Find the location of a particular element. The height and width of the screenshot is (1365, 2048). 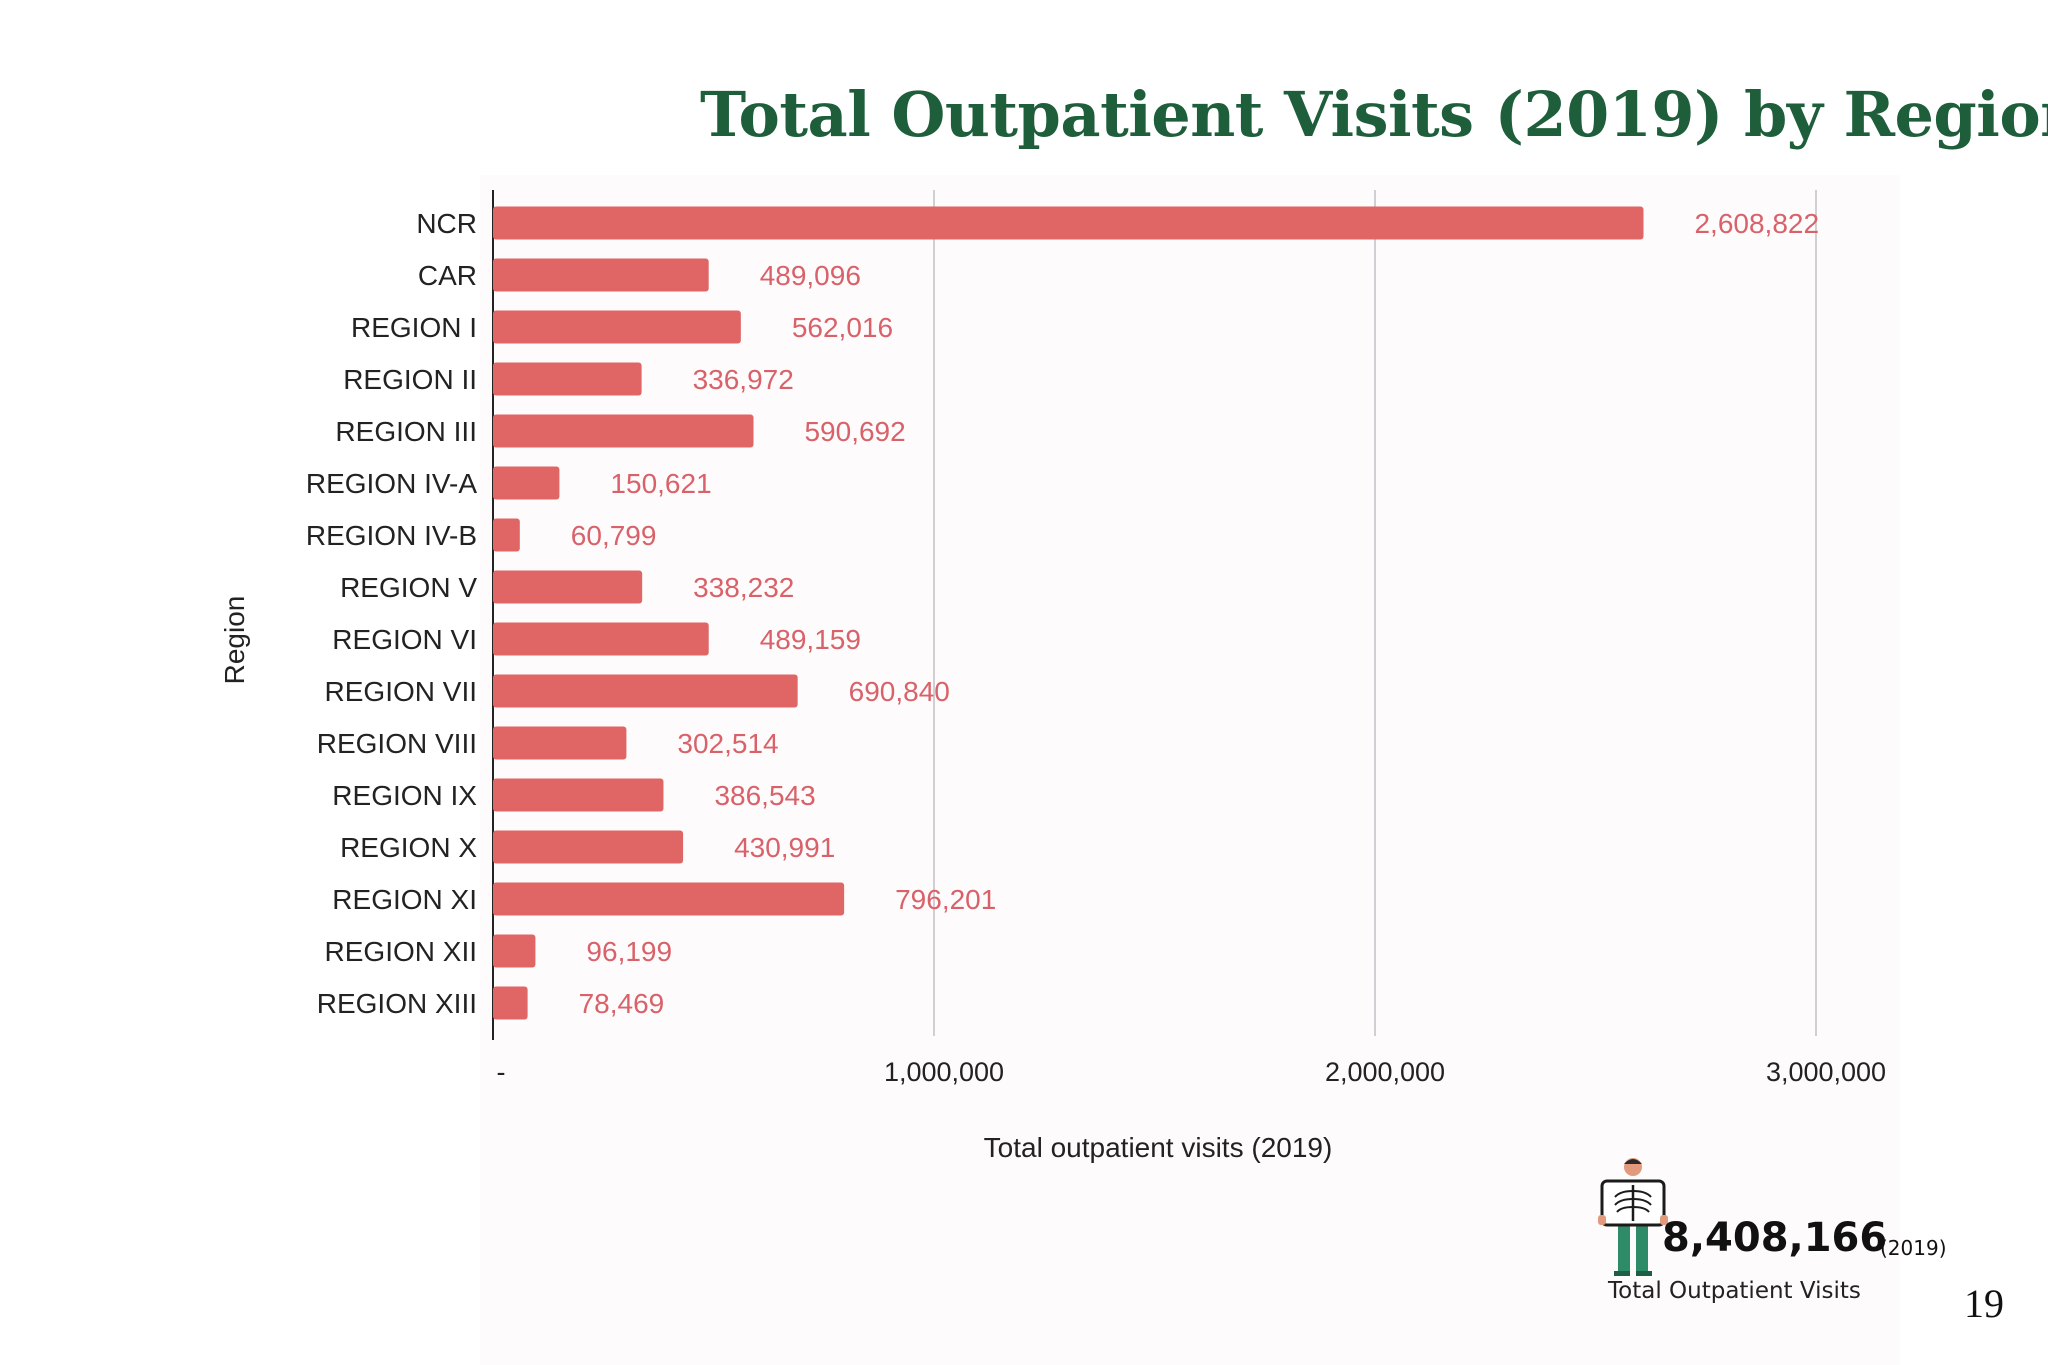

bar-value-label: 796,201 is located at coordinates (945, 899).